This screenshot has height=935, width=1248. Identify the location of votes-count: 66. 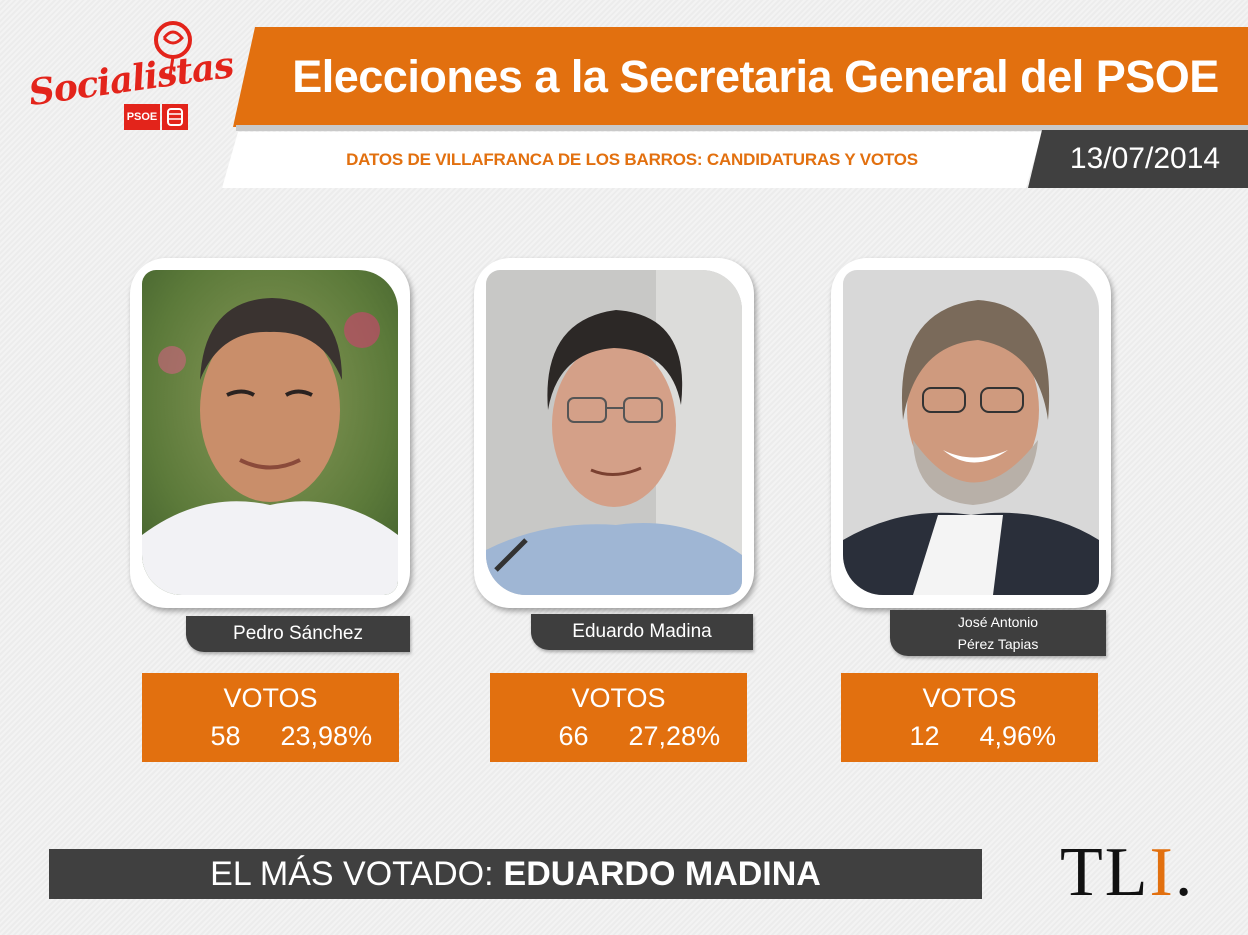
(573, 736).